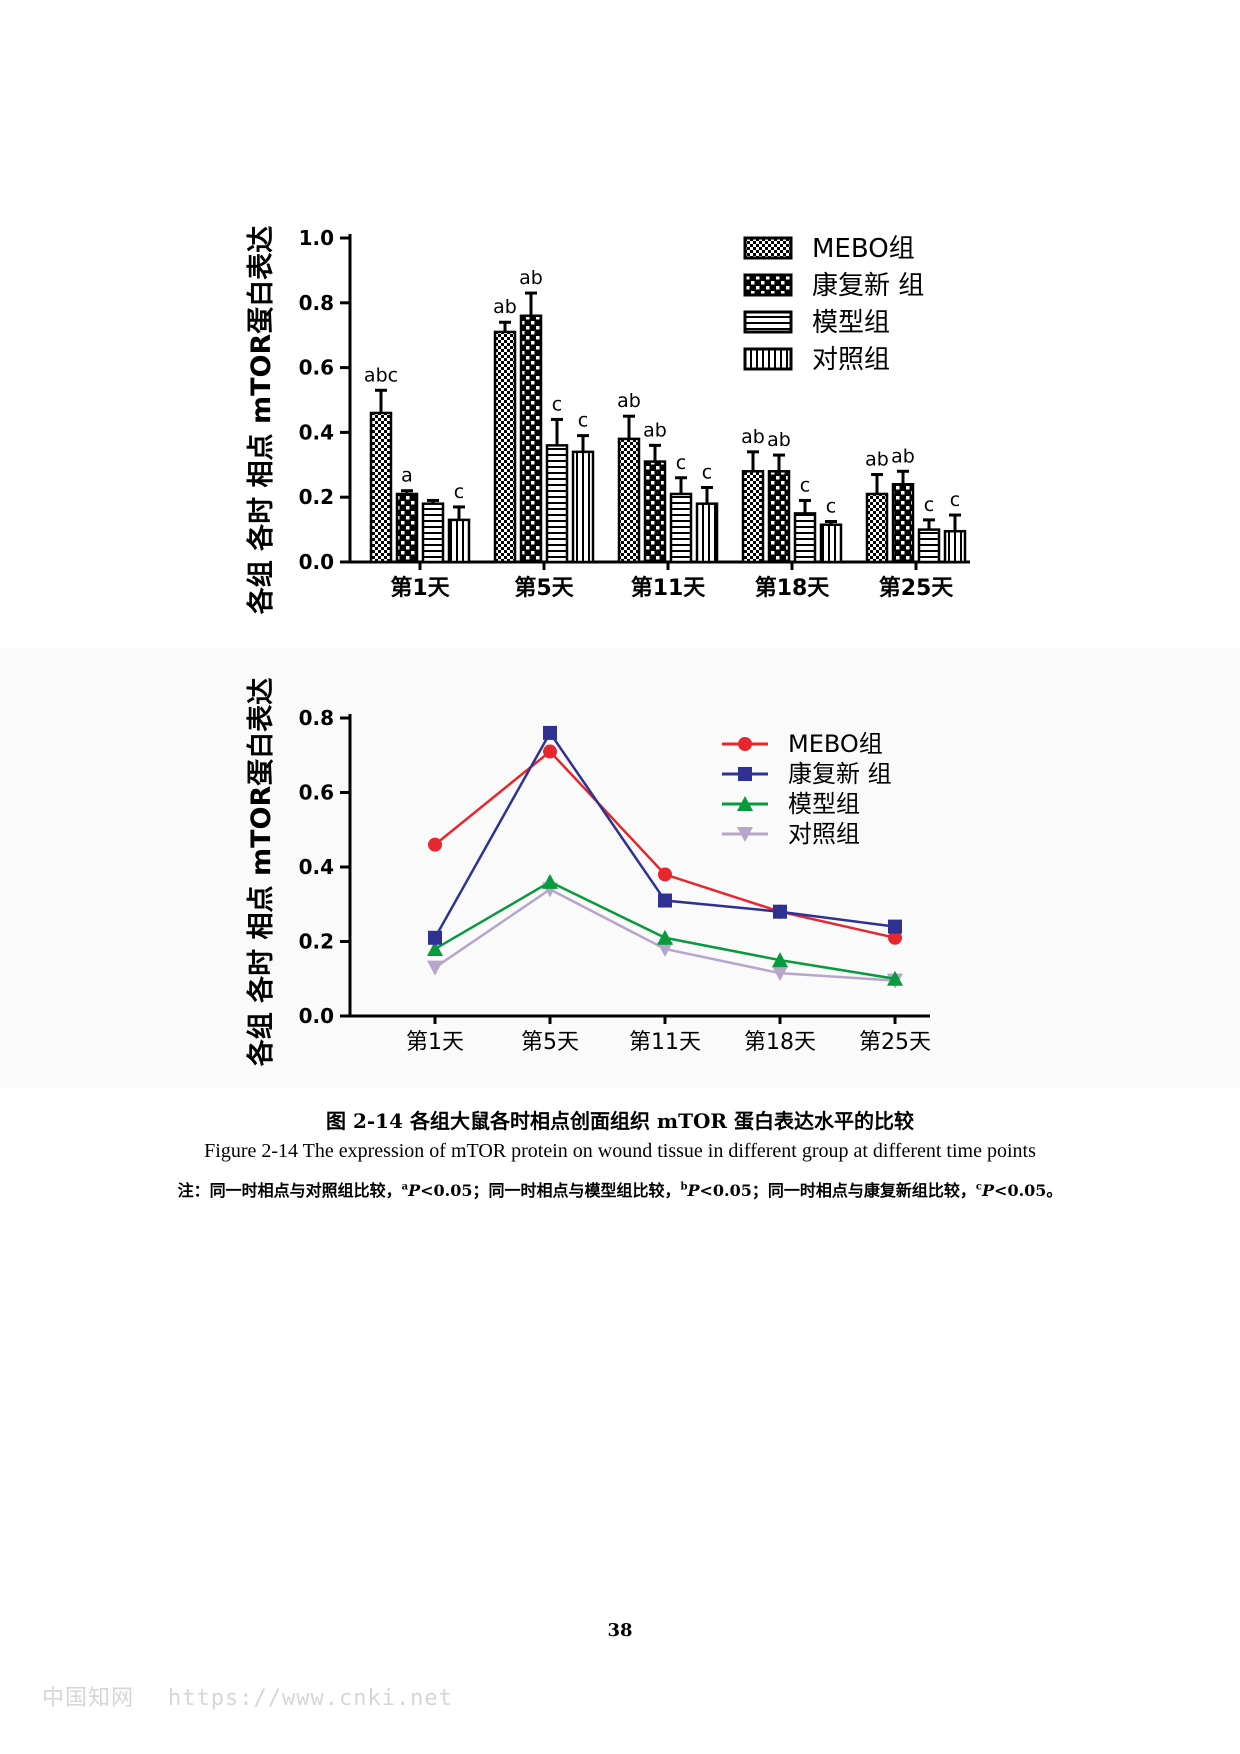 The image size is (1240, 1754). Describe the element at coordinates (851, 360) in the screenshot. I see `legend-label: 对照组` at that location.